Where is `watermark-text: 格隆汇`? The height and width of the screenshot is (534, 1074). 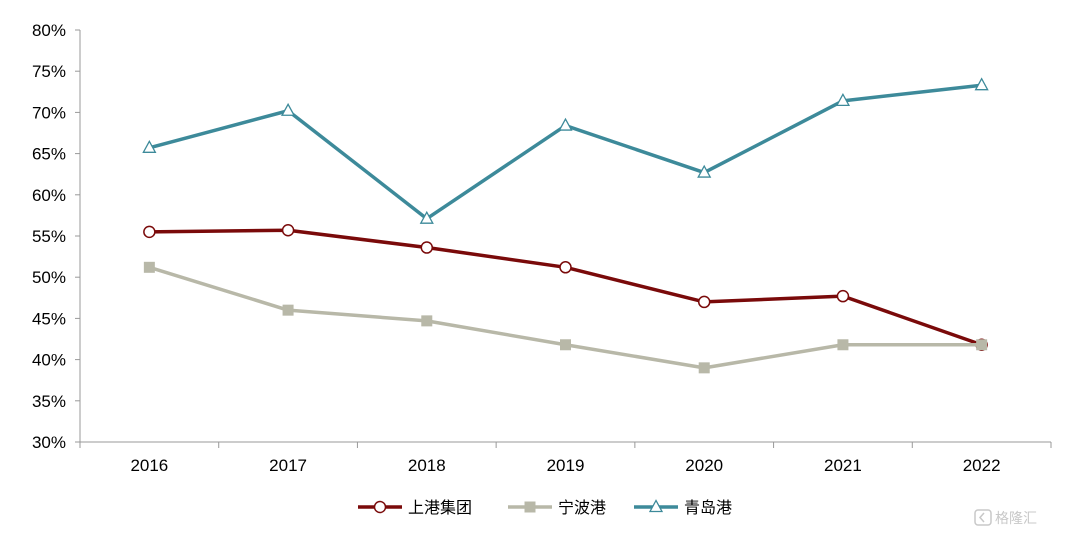 watermark-text: 格隆汇 is located at coordinates (1016, 519).